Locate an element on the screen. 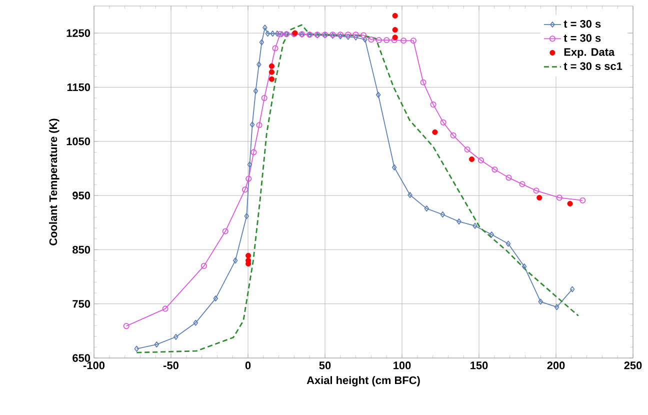  y-tick-label: 750 is located at coordinates (81, 304).